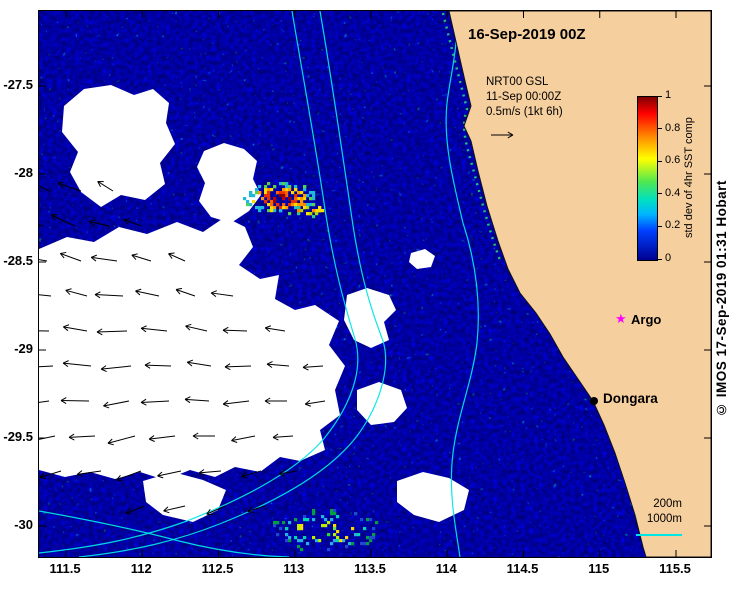 The width and height of the screenshot is (739, 592). I want to click on colorbar-tick-label: 0.6, so click(673, 160).